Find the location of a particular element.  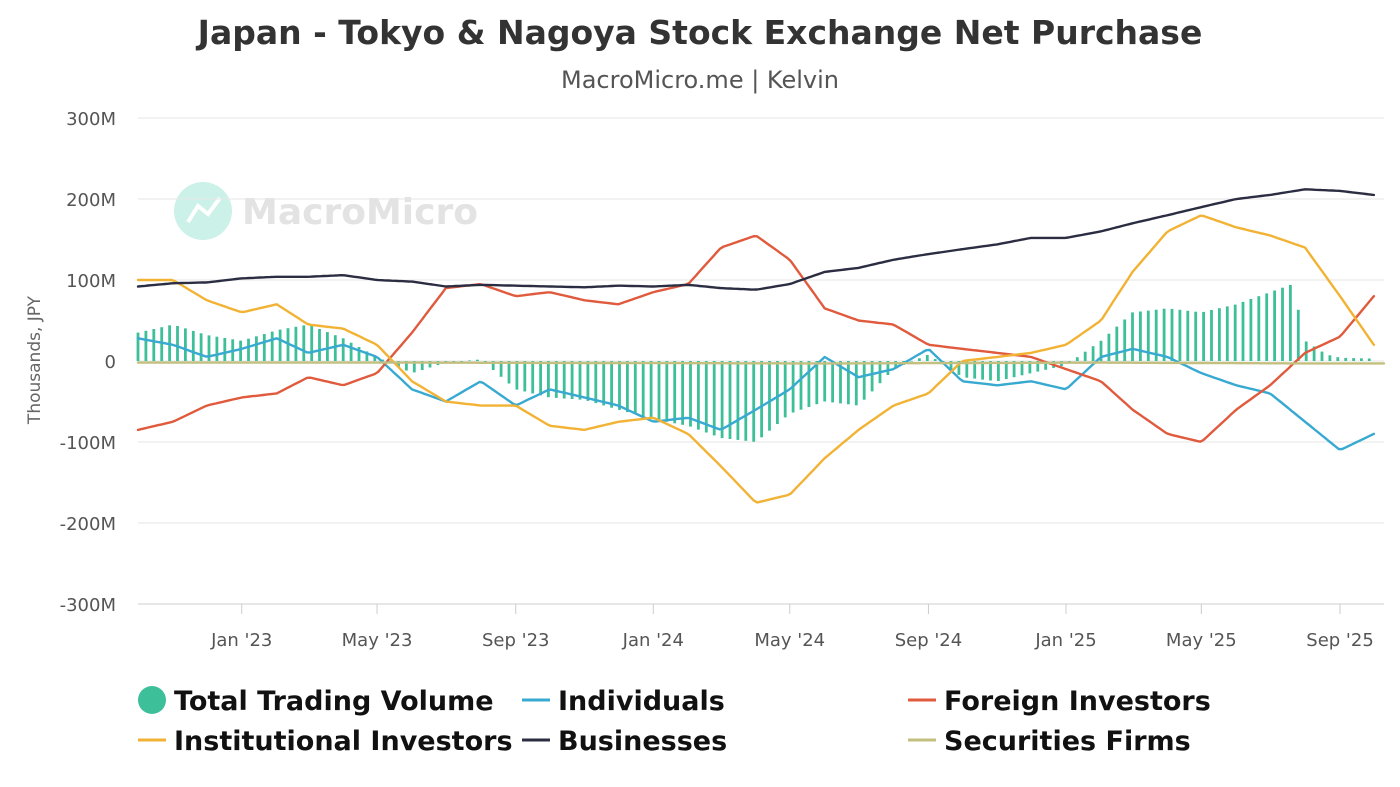

legend-item-total-trading-volume: Total Trading Volume is located at coordinates (316, 701).